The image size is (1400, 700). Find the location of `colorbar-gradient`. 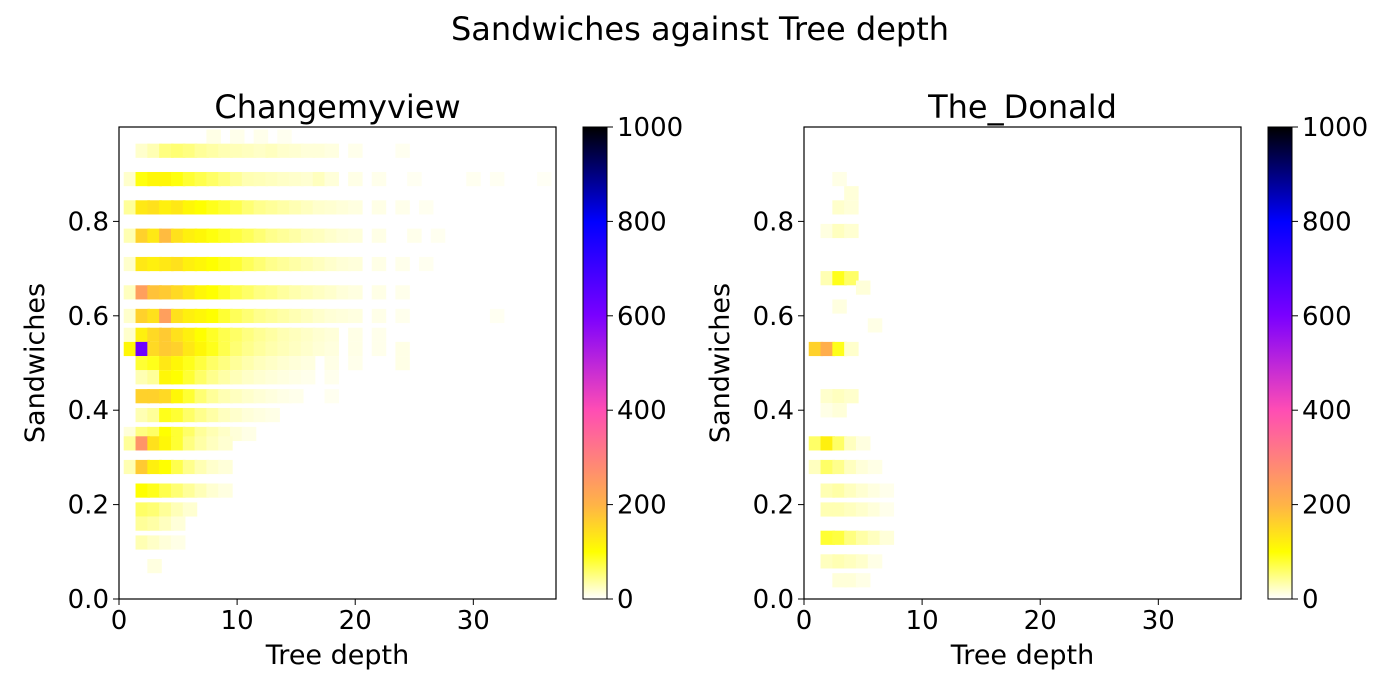

colorbar-gradient is located at coordinates (1280, 363).